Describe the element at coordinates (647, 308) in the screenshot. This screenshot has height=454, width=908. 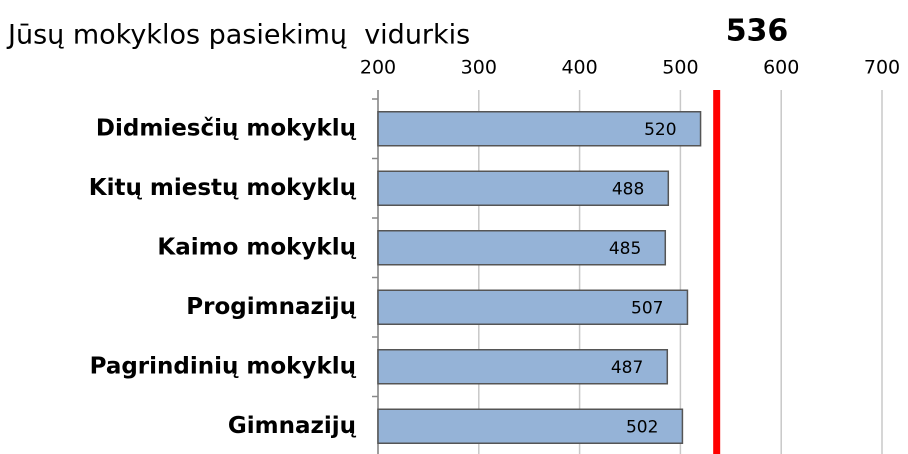
I see `value-label: 507` at that location.